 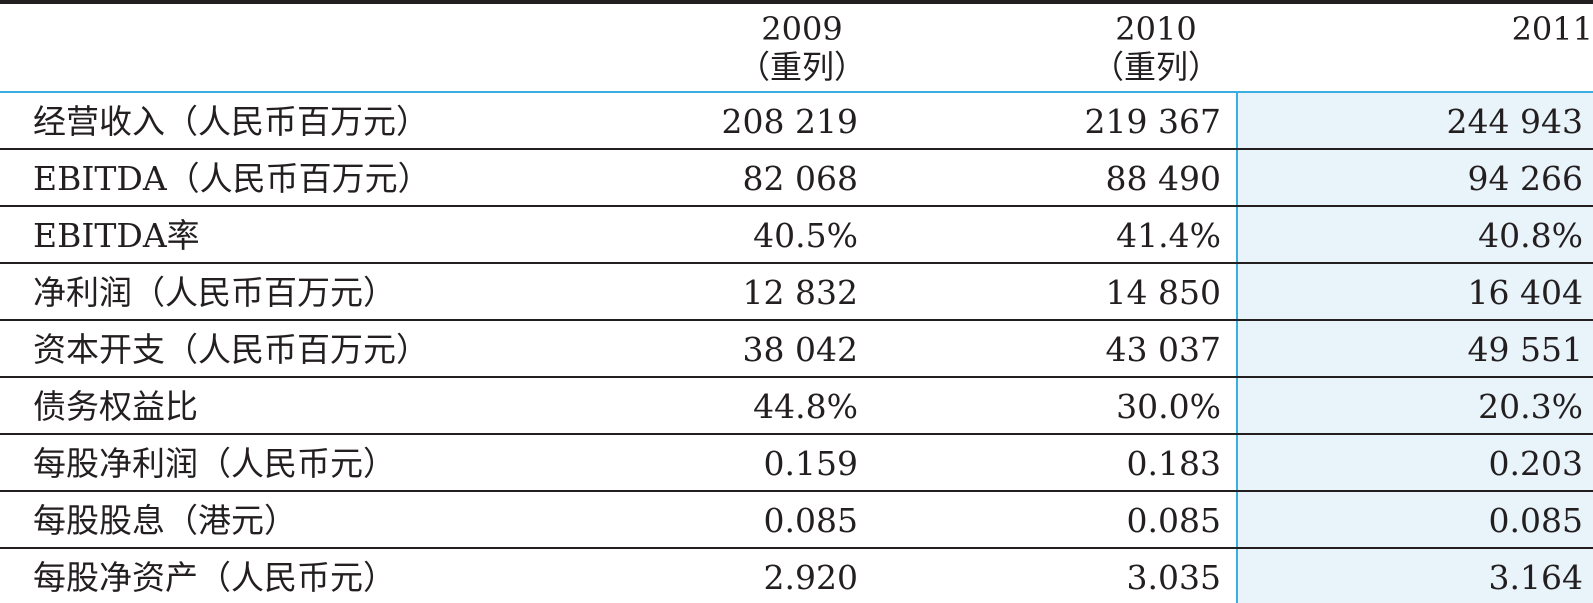 I want to click on table-row: 每股股息（港元） 0.085 0.085 0.085, so click(x=796, y=520).